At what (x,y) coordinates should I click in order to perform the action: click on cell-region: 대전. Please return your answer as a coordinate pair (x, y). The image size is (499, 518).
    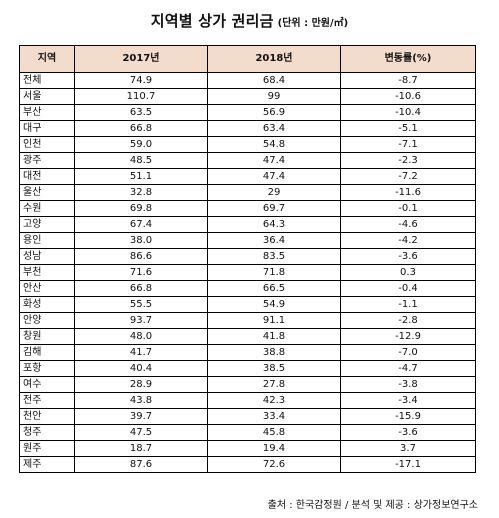
    Looking at the image, I should click on (47, 176).